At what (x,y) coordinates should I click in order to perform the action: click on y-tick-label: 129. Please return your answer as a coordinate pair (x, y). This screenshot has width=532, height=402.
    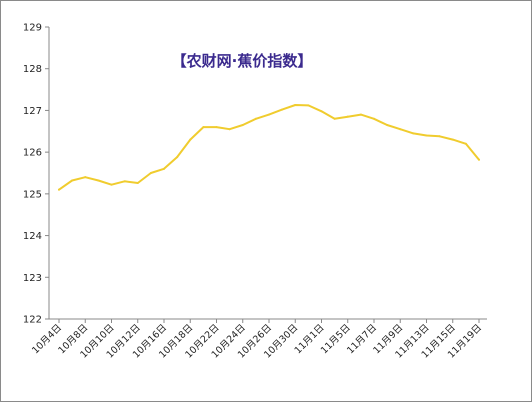
    Looking at the image, I should click on (32, 28).